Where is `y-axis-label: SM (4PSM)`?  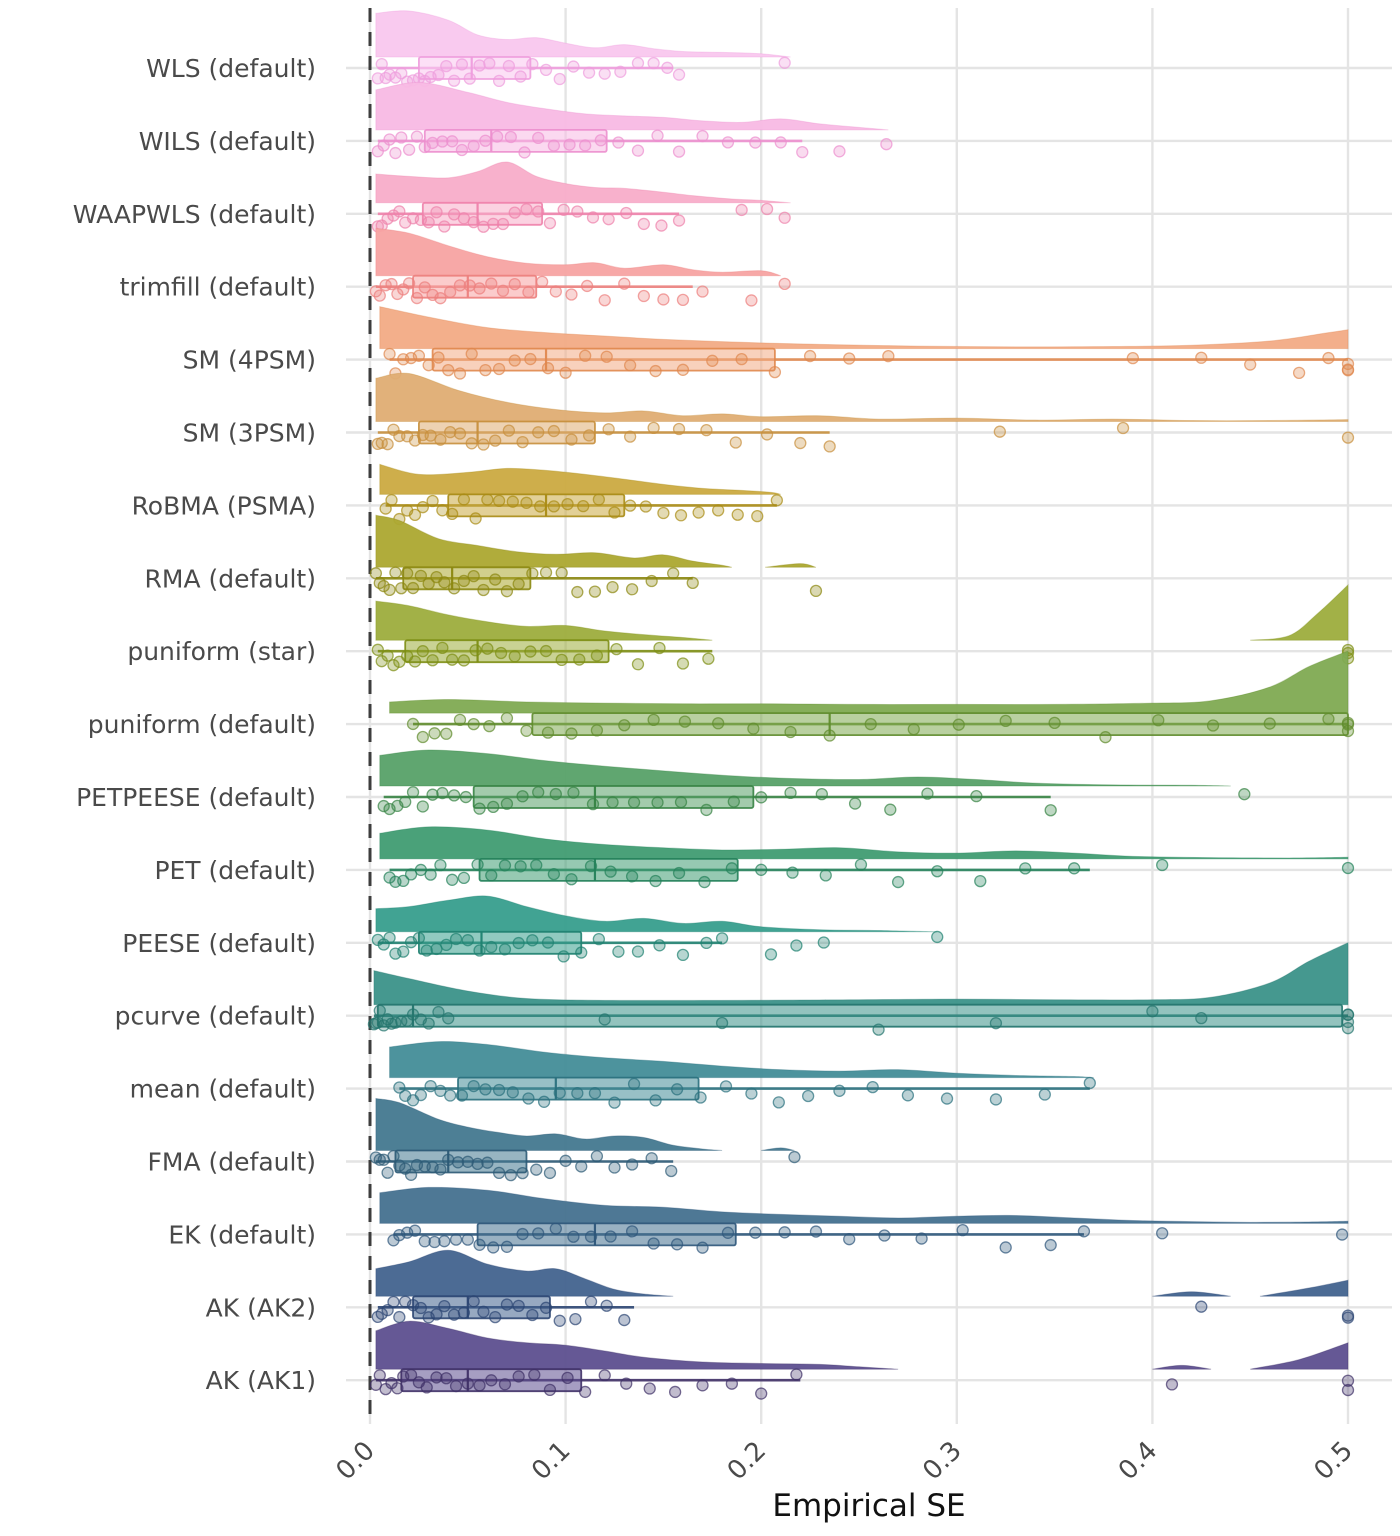 y-axis-label: SM (4PSM) is located at coordinates (249, 360).